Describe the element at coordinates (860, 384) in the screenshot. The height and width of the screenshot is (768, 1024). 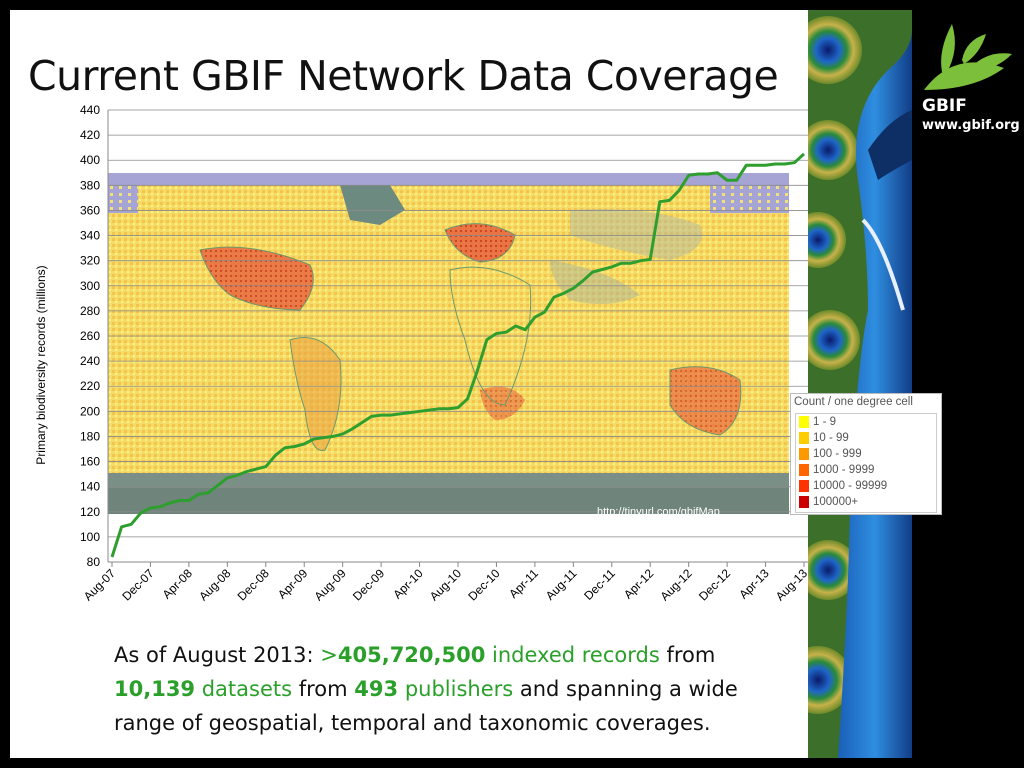
I see `peacock-photo` at that location.